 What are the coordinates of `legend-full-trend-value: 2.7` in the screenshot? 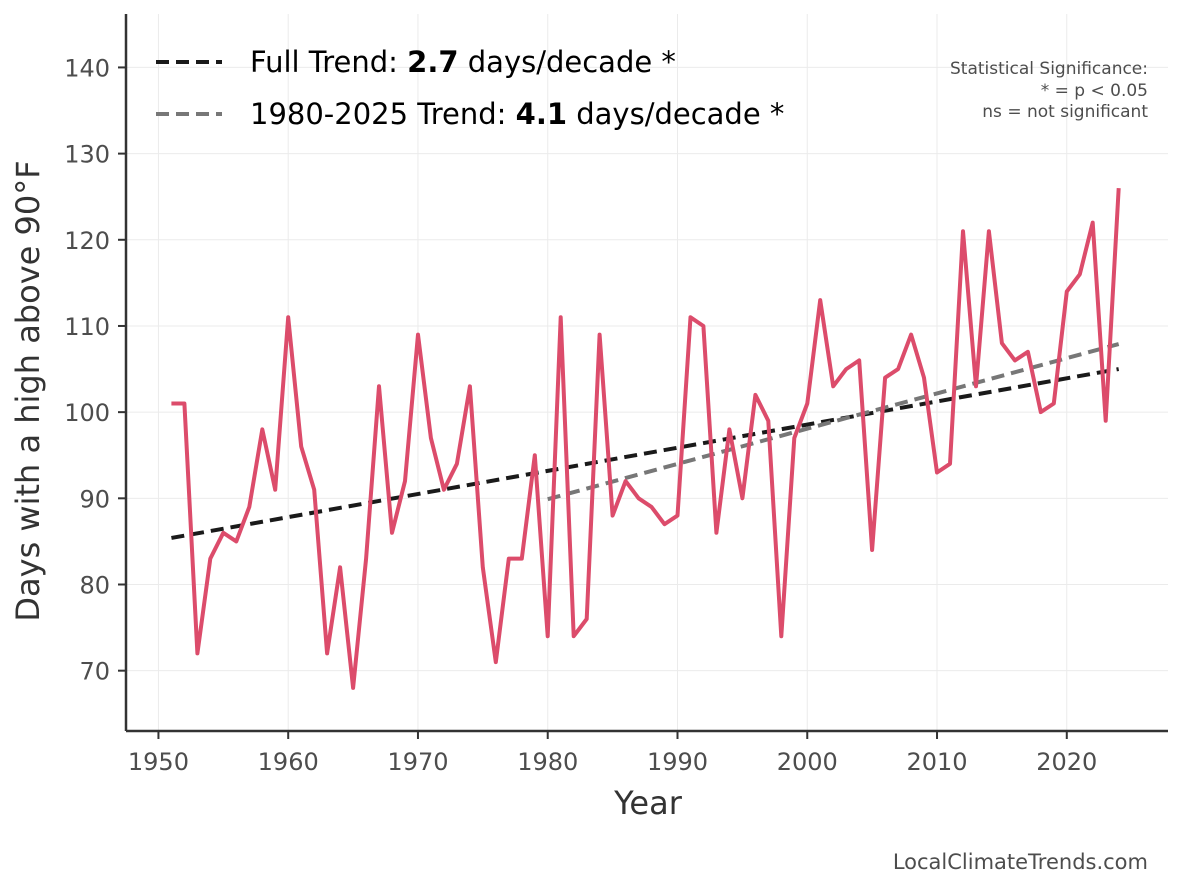 It's located at (432, 62).